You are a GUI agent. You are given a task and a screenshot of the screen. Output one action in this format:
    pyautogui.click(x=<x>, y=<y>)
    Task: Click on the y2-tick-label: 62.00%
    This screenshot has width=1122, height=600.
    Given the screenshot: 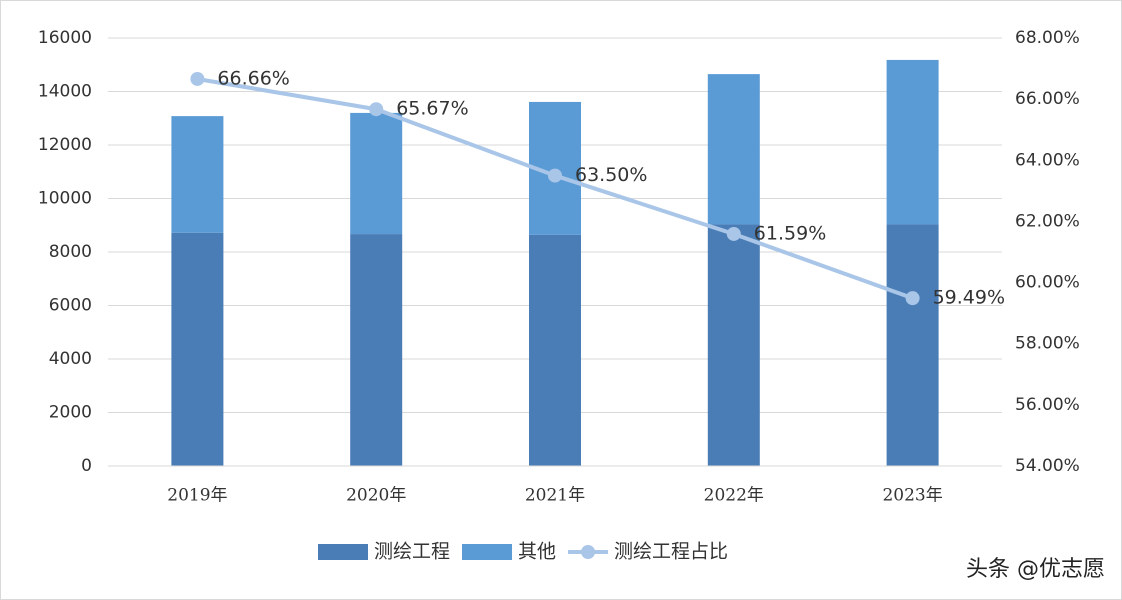 What is the action you would take?
    pyautogui.click(x=1047, y=221)
    